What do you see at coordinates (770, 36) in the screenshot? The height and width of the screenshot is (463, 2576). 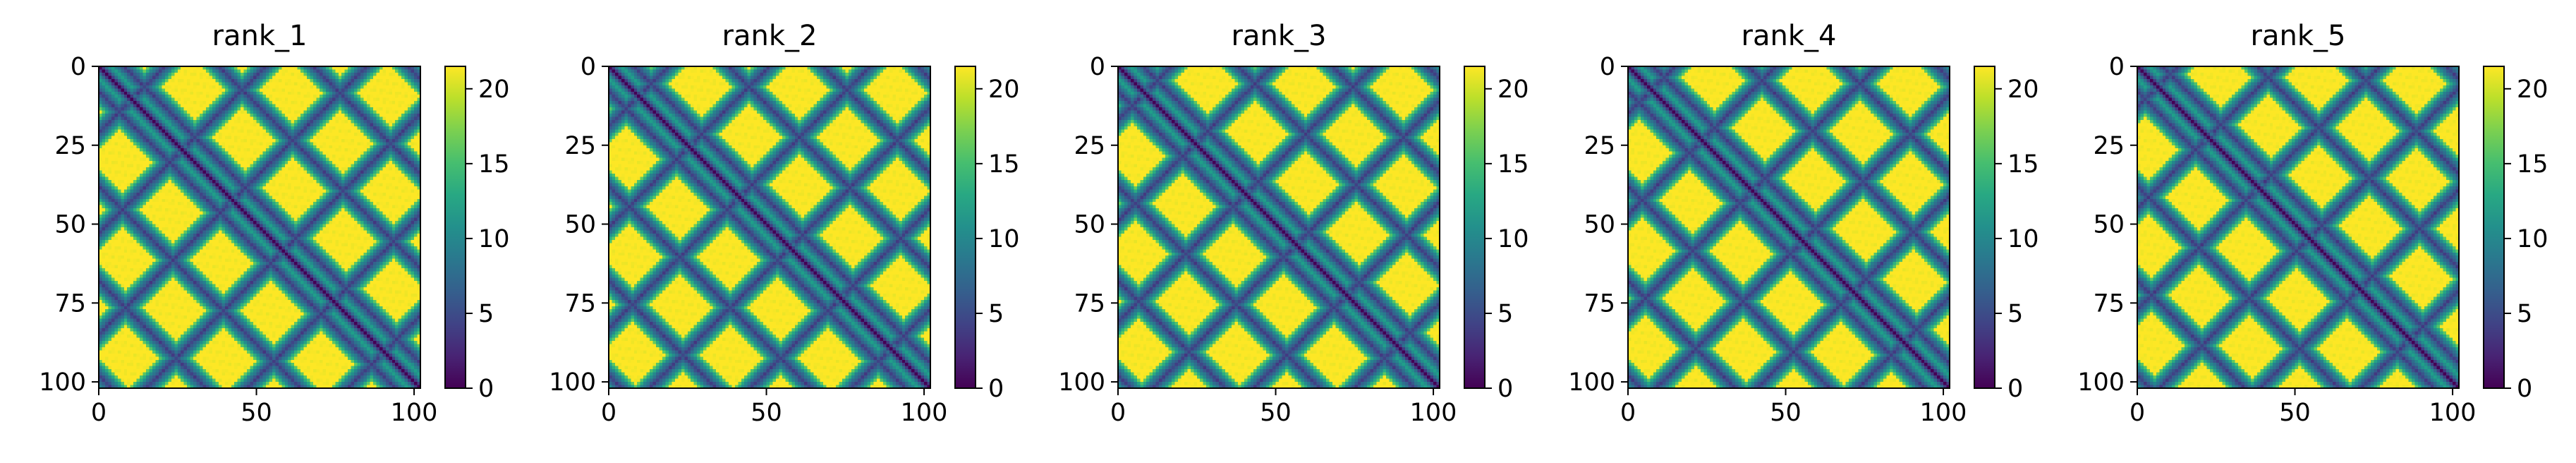 I see `chart-title: rank_2` at bounding box center [770, 36].